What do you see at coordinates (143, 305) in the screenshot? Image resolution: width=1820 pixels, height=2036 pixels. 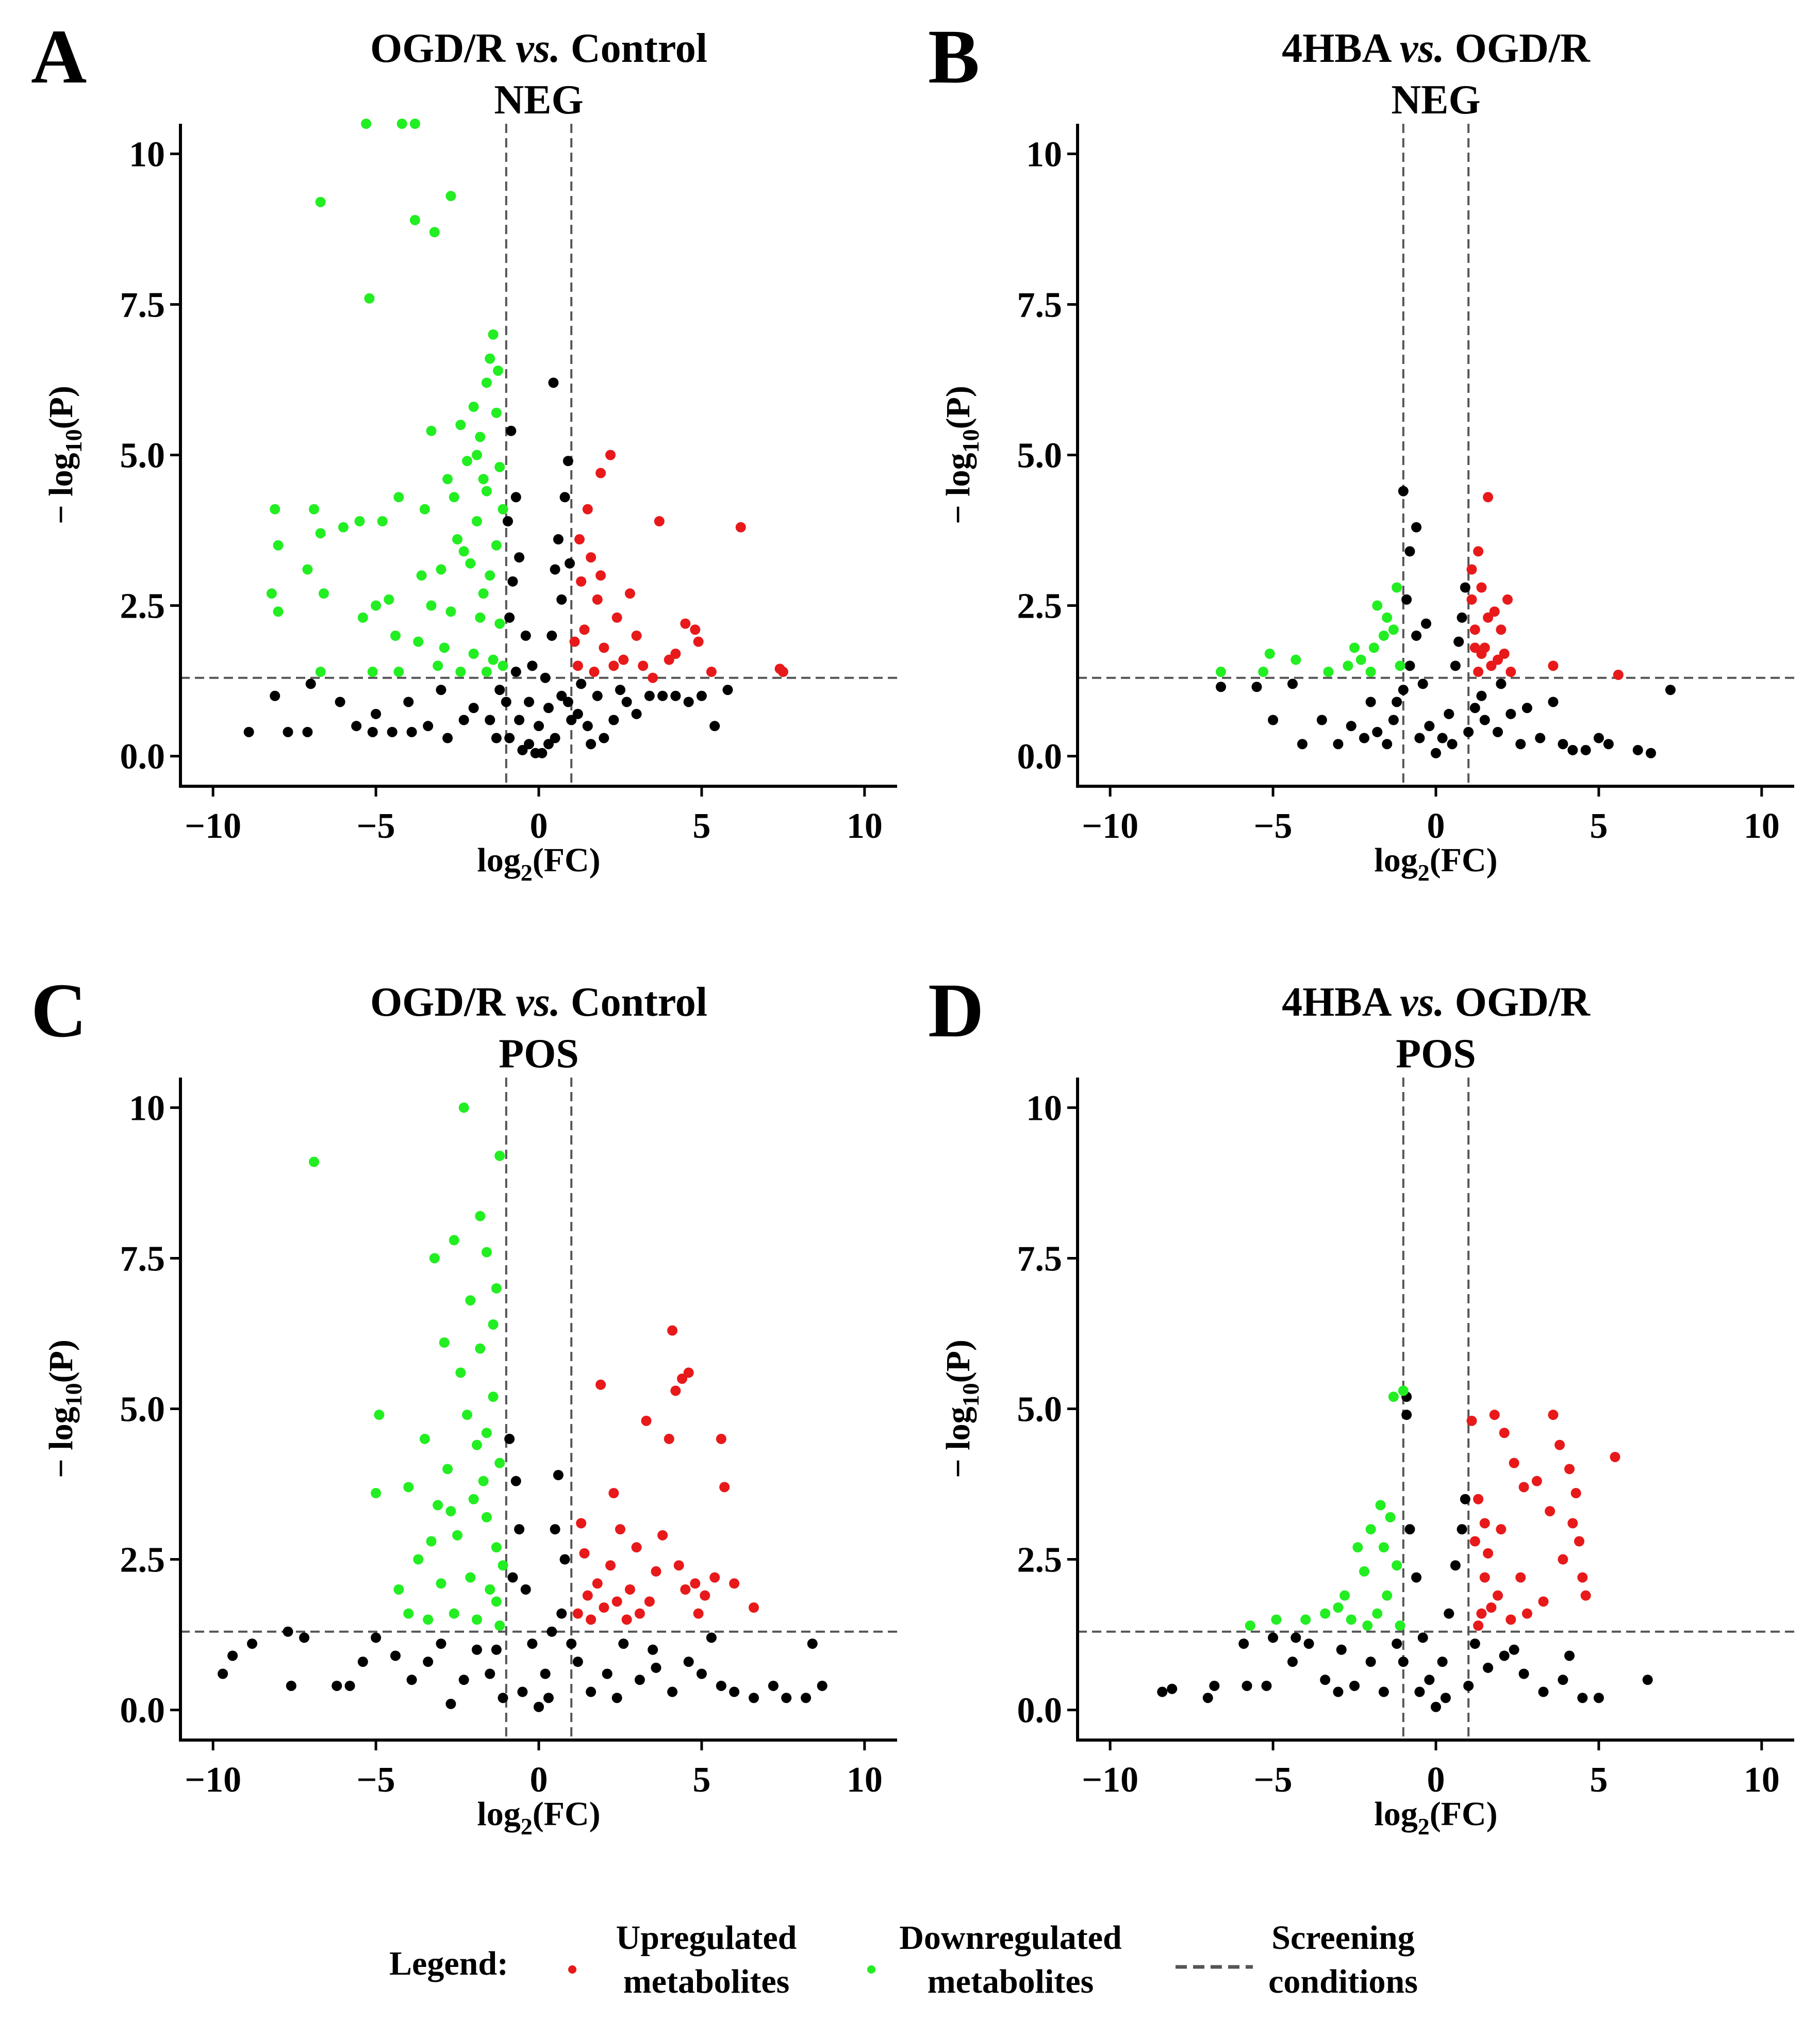 I see `y-tick-label: 7.5` at bounding box center [143, 305].